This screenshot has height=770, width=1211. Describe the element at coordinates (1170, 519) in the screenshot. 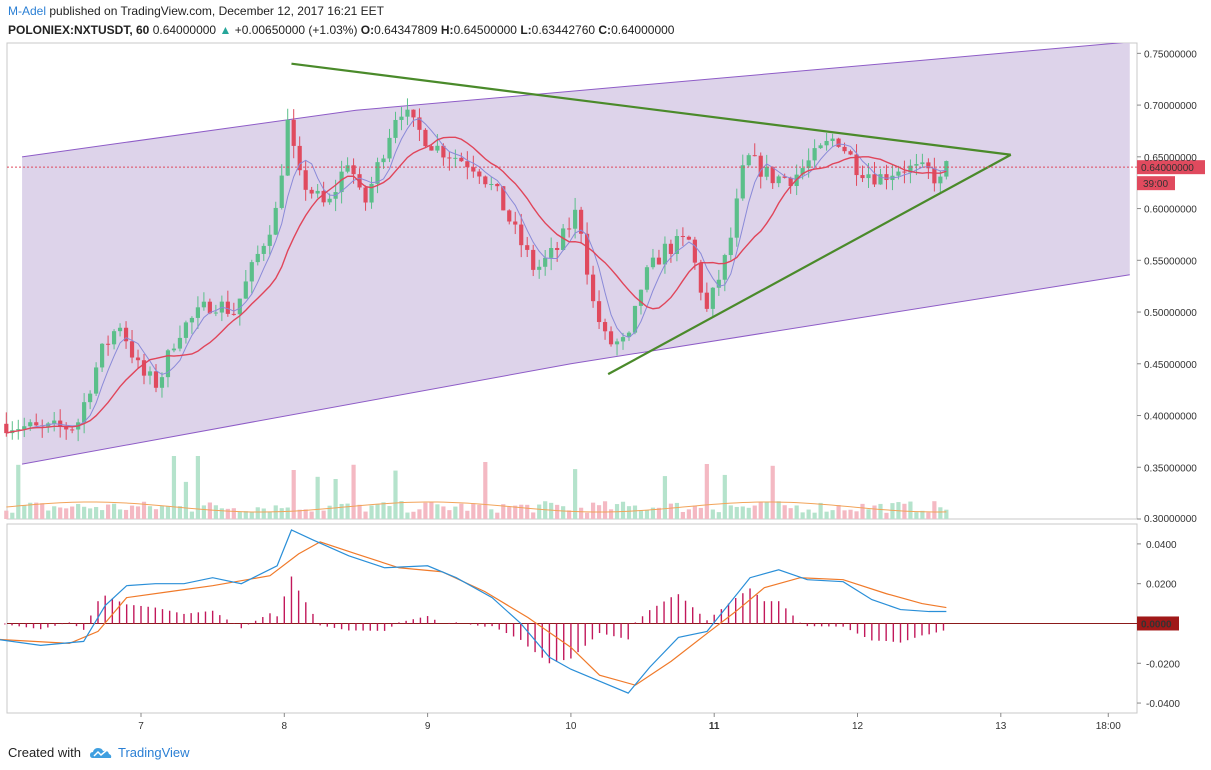

I see `price-axis-label: 0.30000000` at that location.